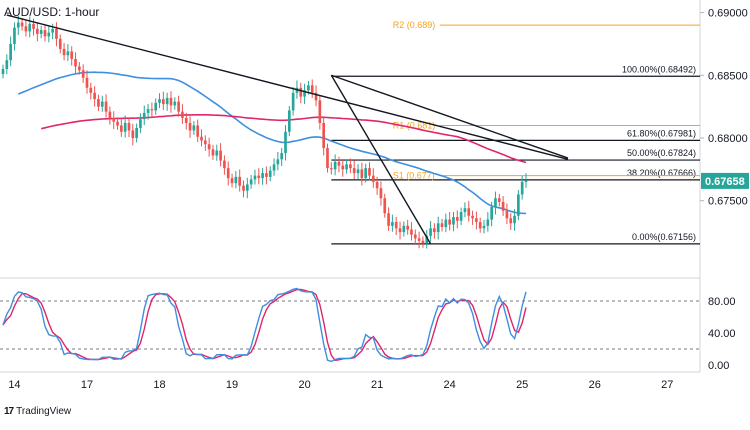 The image size is (750, 430). What do you see at coordinates (14, 385) in the screenshot?
I see `time-tick-label: 14` at bounding box center [14, 385].